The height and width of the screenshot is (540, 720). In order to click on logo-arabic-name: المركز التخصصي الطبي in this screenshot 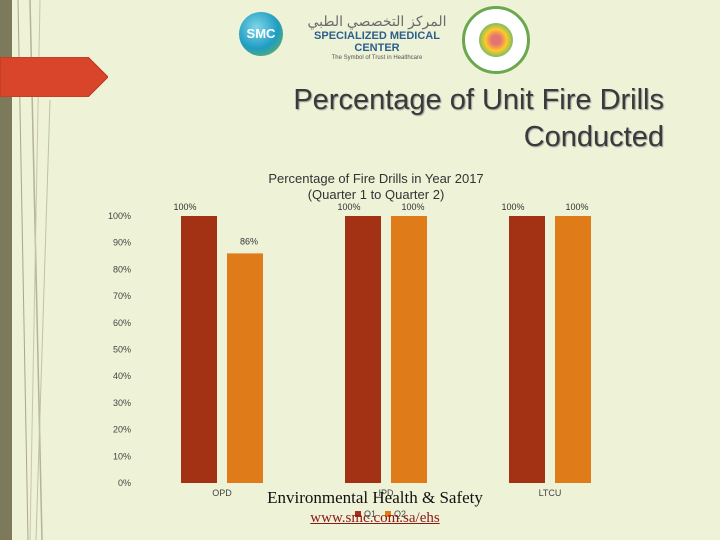, I will do `click(377, 21)`.